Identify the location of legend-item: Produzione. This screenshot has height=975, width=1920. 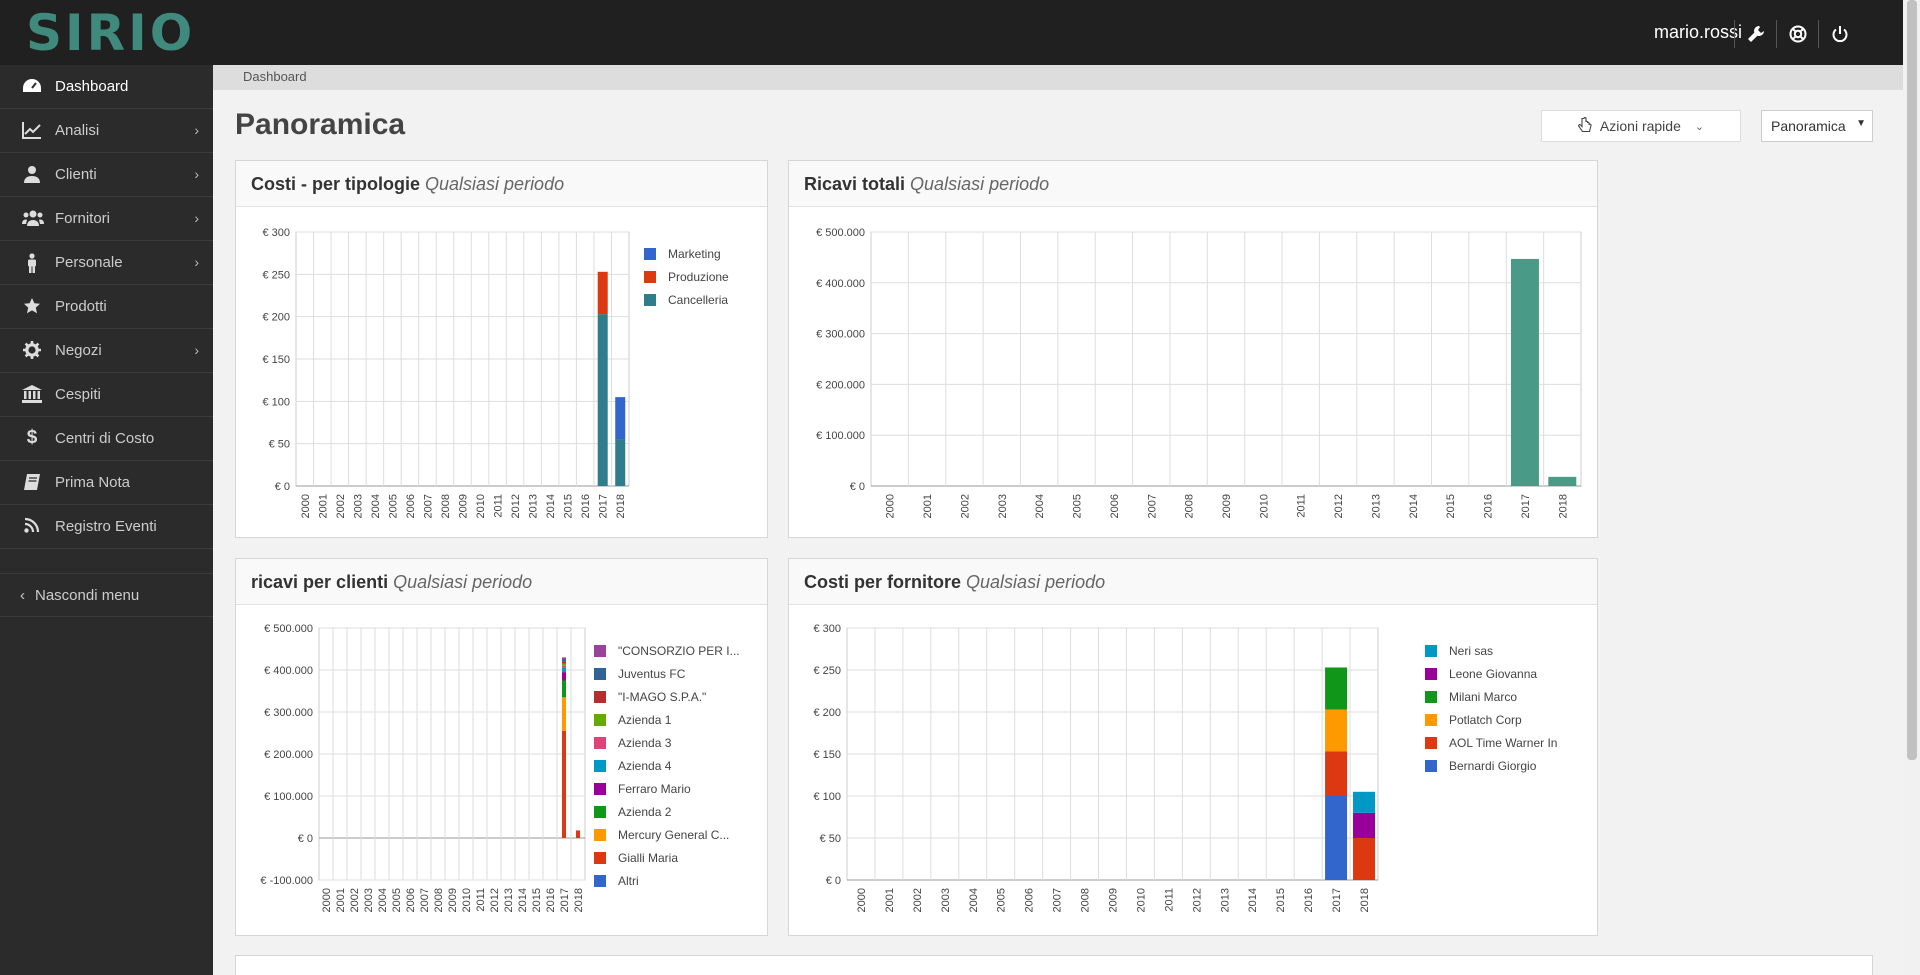
(686, 276).